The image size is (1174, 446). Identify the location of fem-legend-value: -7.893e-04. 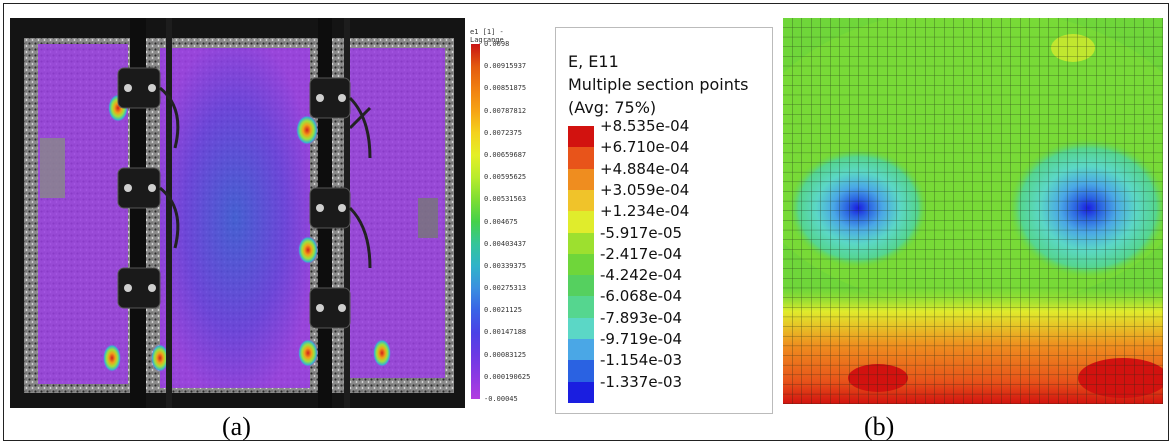
(641, 317).